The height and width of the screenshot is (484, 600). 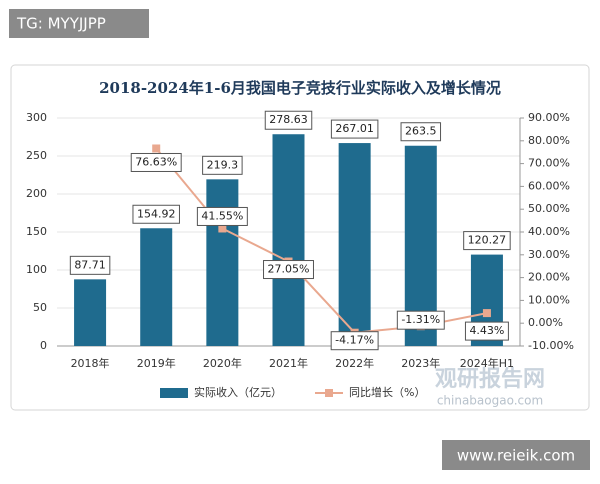 I want to click on footer-box, so click(x=516, y=455).